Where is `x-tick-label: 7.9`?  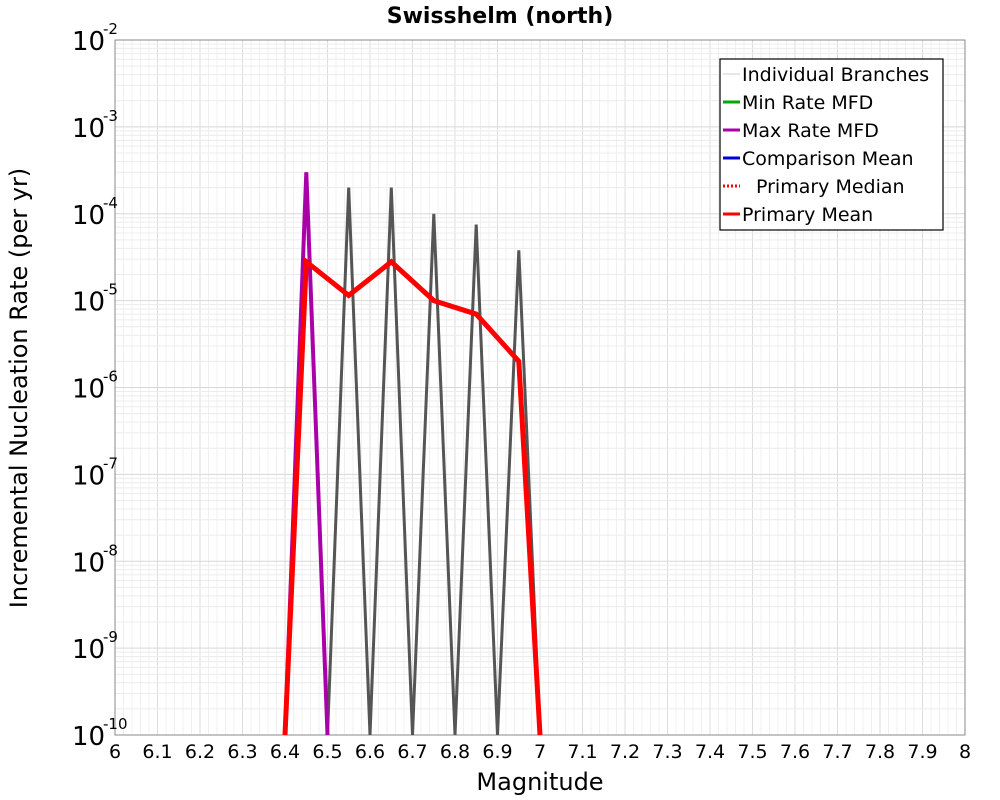 x-tick-label: 7.9 is located at coordinates (922, 752).